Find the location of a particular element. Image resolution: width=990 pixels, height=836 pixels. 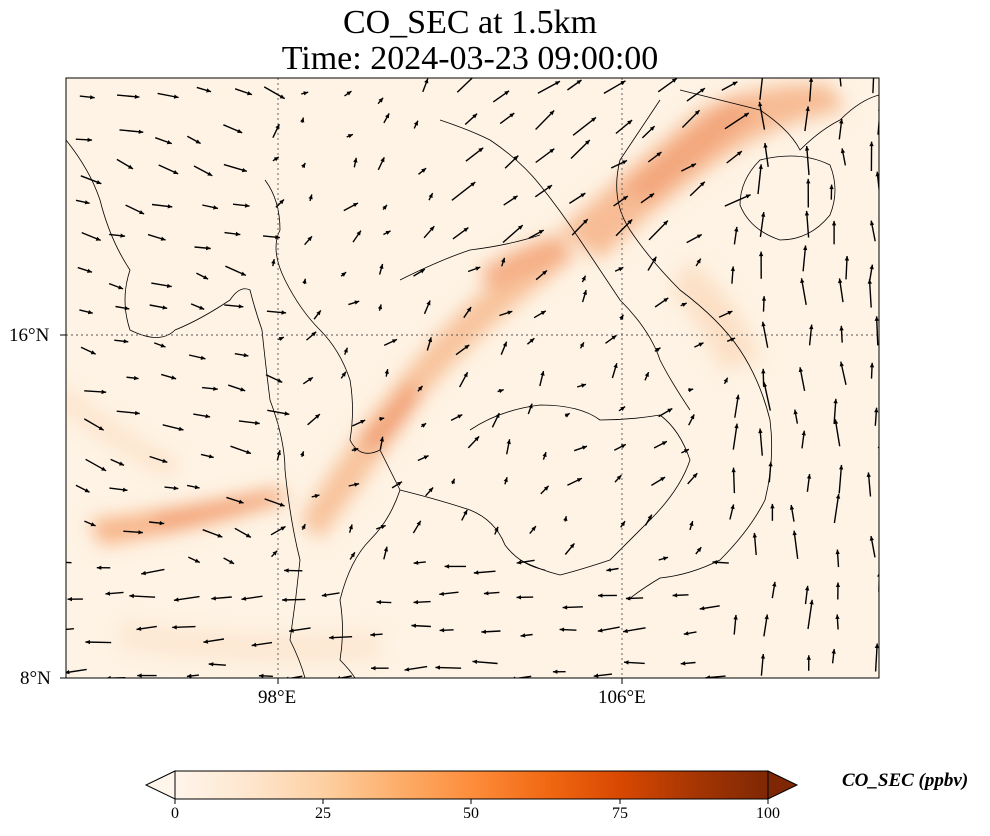

lon-tick-106e: 106°E is located at coordinates (622, 697).